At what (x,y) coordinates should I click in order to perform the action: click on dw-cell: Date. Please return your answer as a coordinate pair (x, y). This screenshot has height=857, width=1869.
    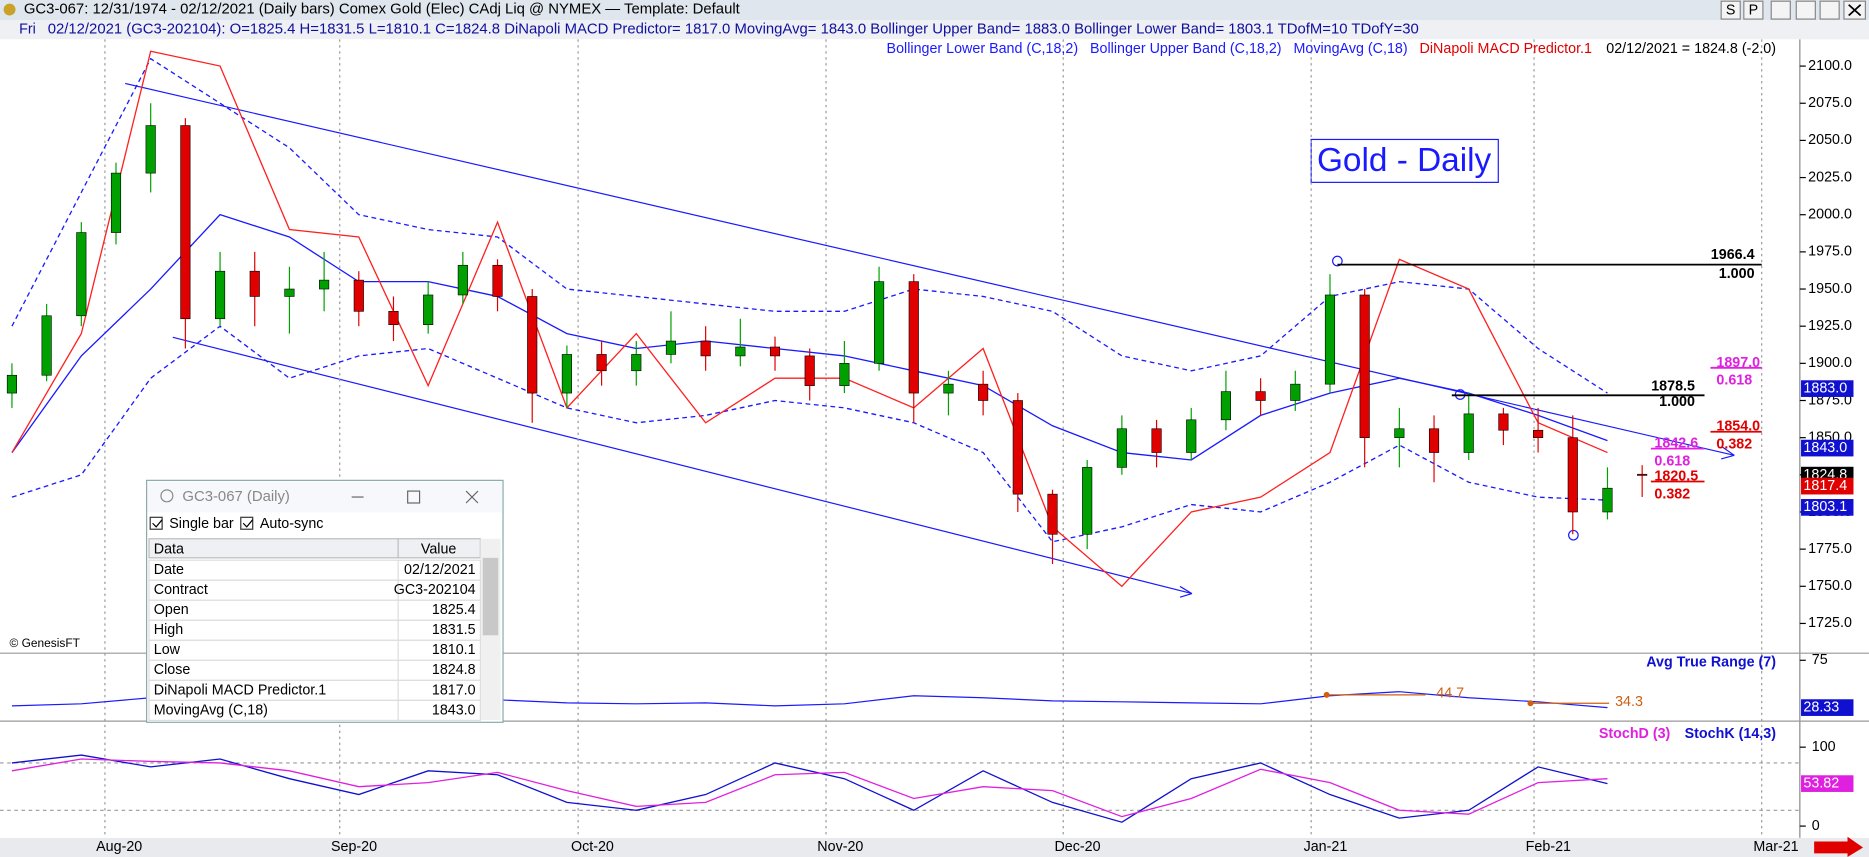
    Looking at the image, I should click on (169, 570).